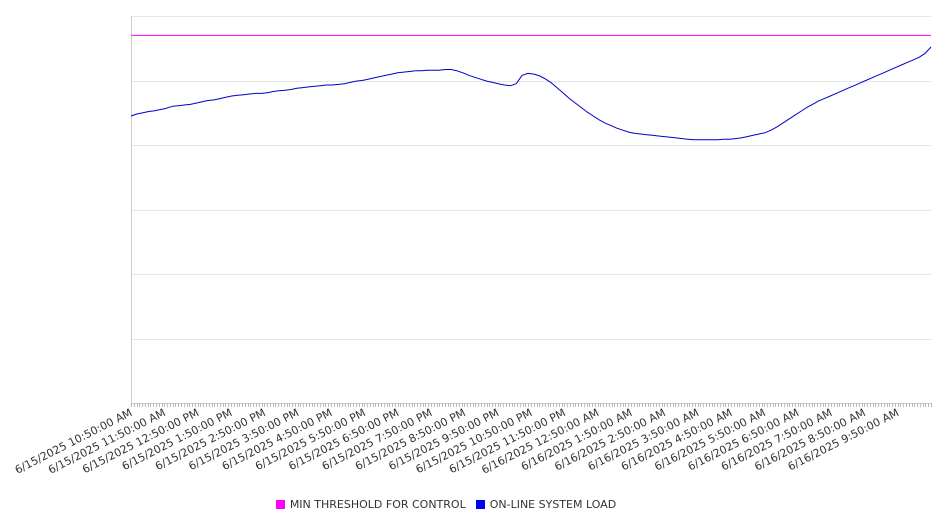 This screenshot has width=946, height=526. Describe the element at coordinates (377, 504) in the screenshot. I see `legend-label-min-threshold: MIN THRESHOLD FOR CONTROL` at that location.